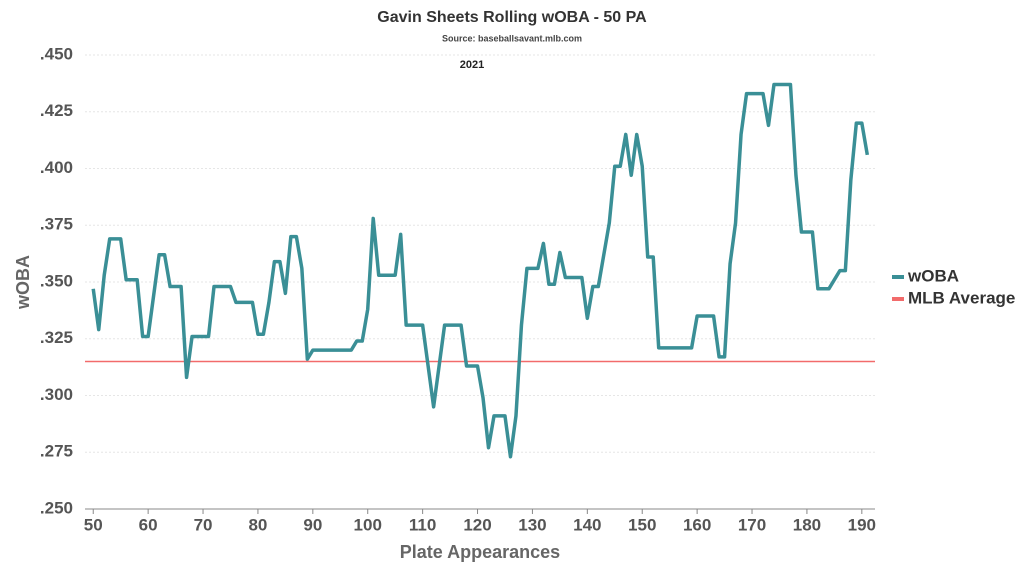 The height and width of the screenshot is (576, 1024). Describe the element at coordinates (933, 275) in the screenshot. I see `legend-label: wOBA` at that location.